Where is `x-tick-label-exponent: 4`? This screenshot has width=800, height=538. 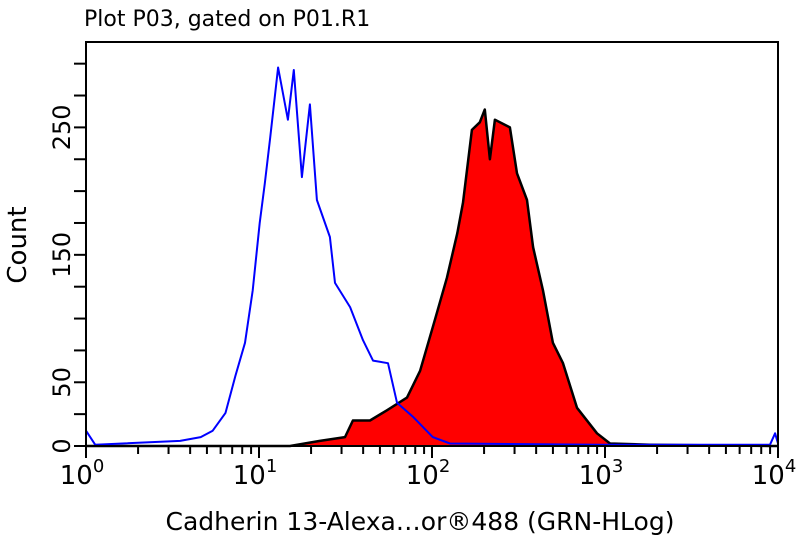 x-tick-label-exponent: 4 is located at coordinates (790, 466).